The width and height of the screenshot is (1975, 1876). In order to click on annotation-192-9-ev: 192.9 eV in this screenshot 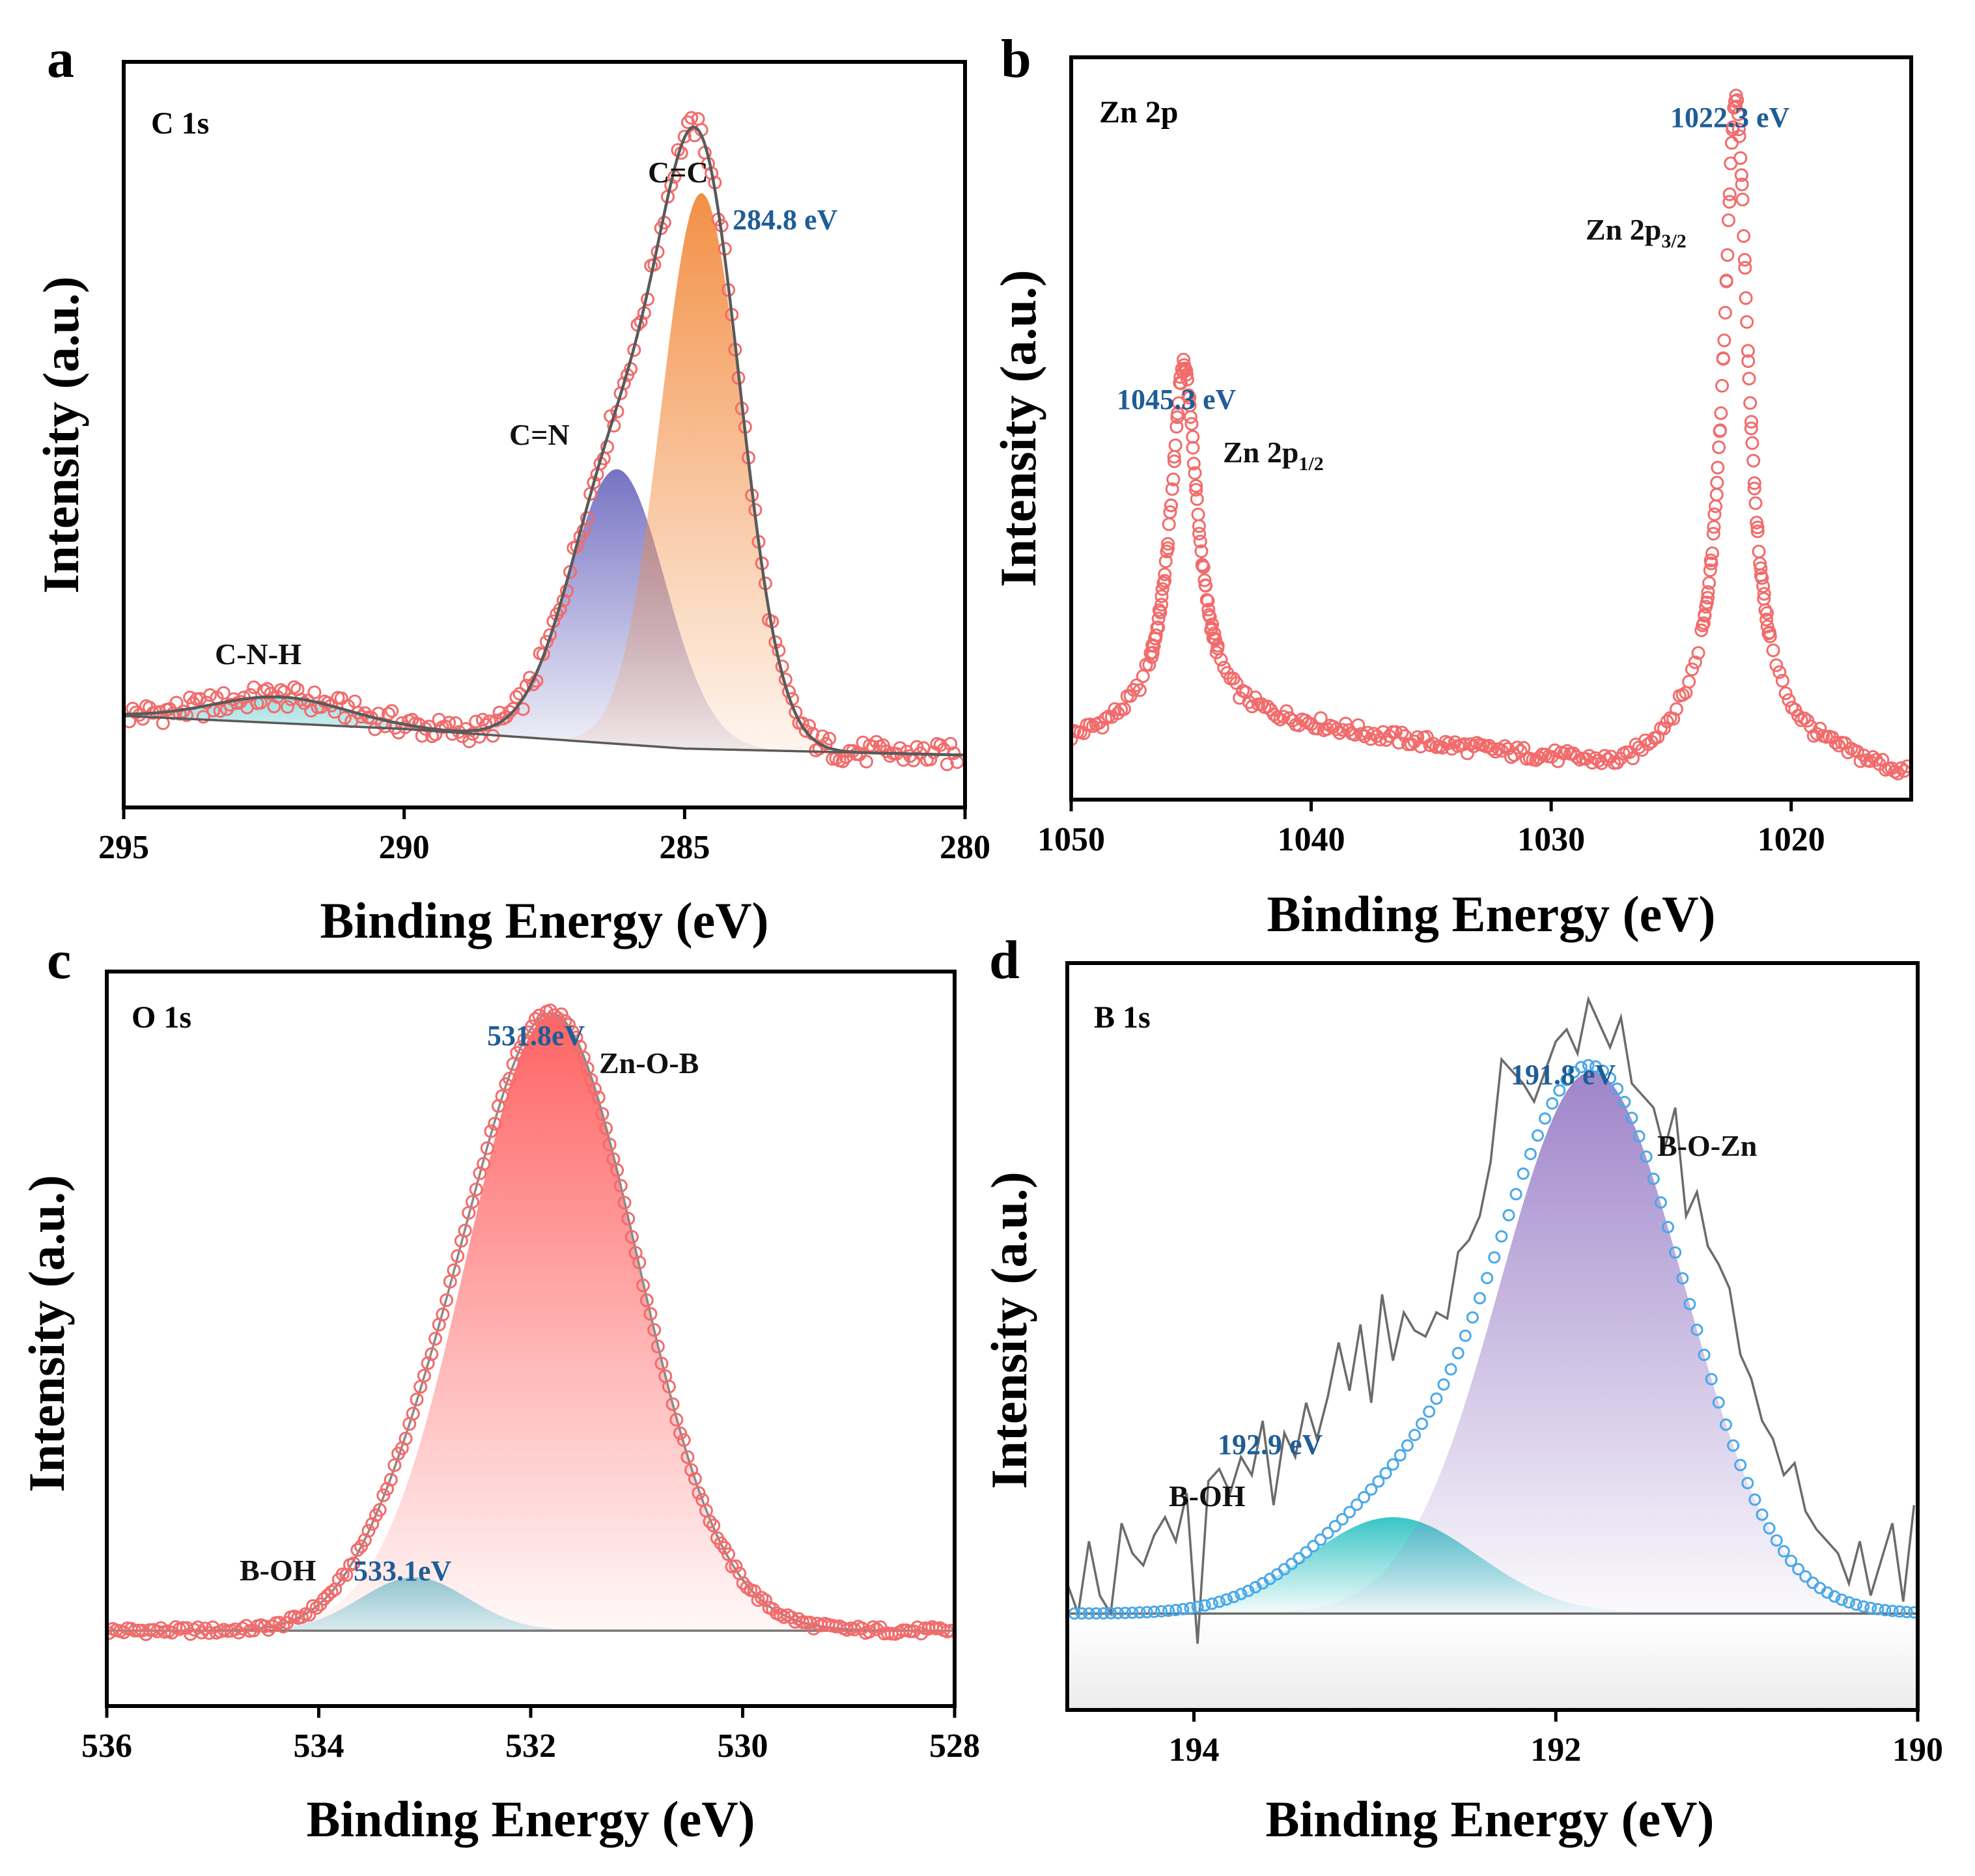, I will do `click(1271, 1445)`.